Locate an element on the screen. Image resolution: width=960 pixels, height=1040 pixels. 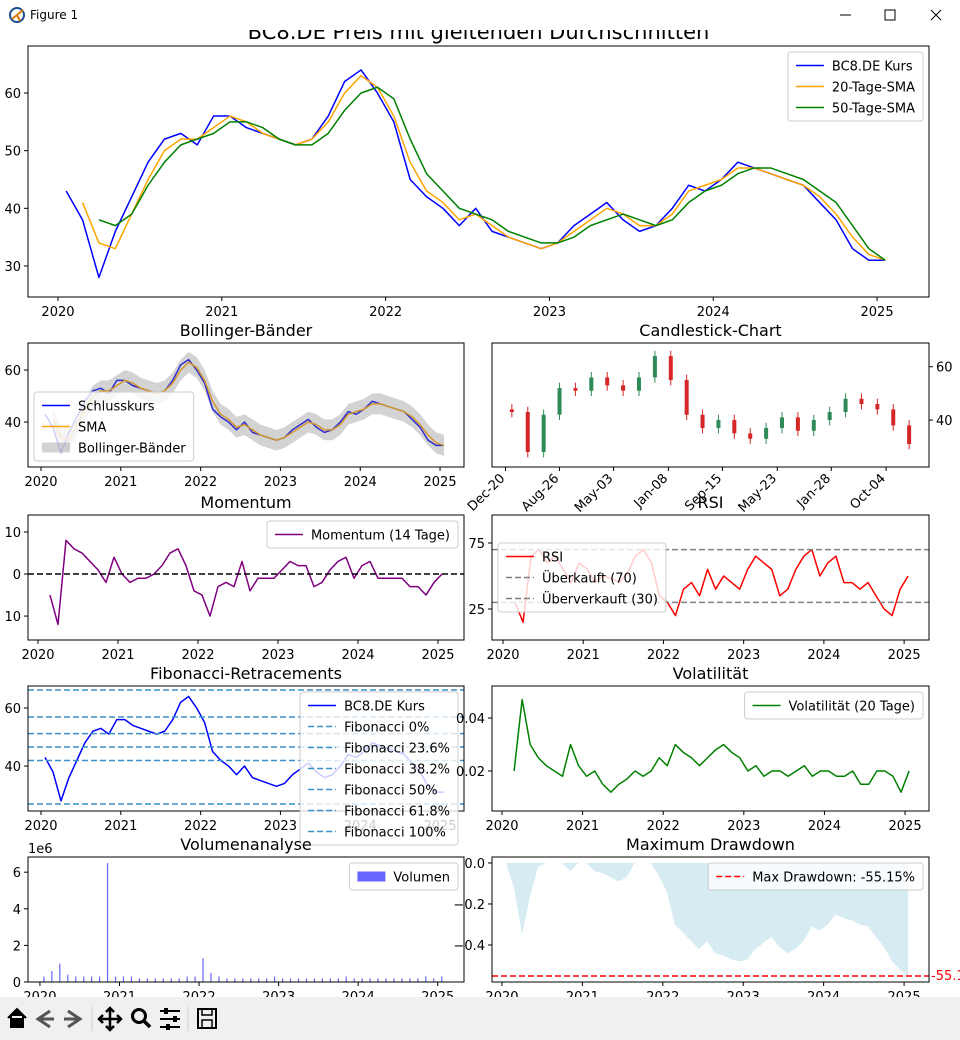
app-icon is located at coordinates (17, 15).